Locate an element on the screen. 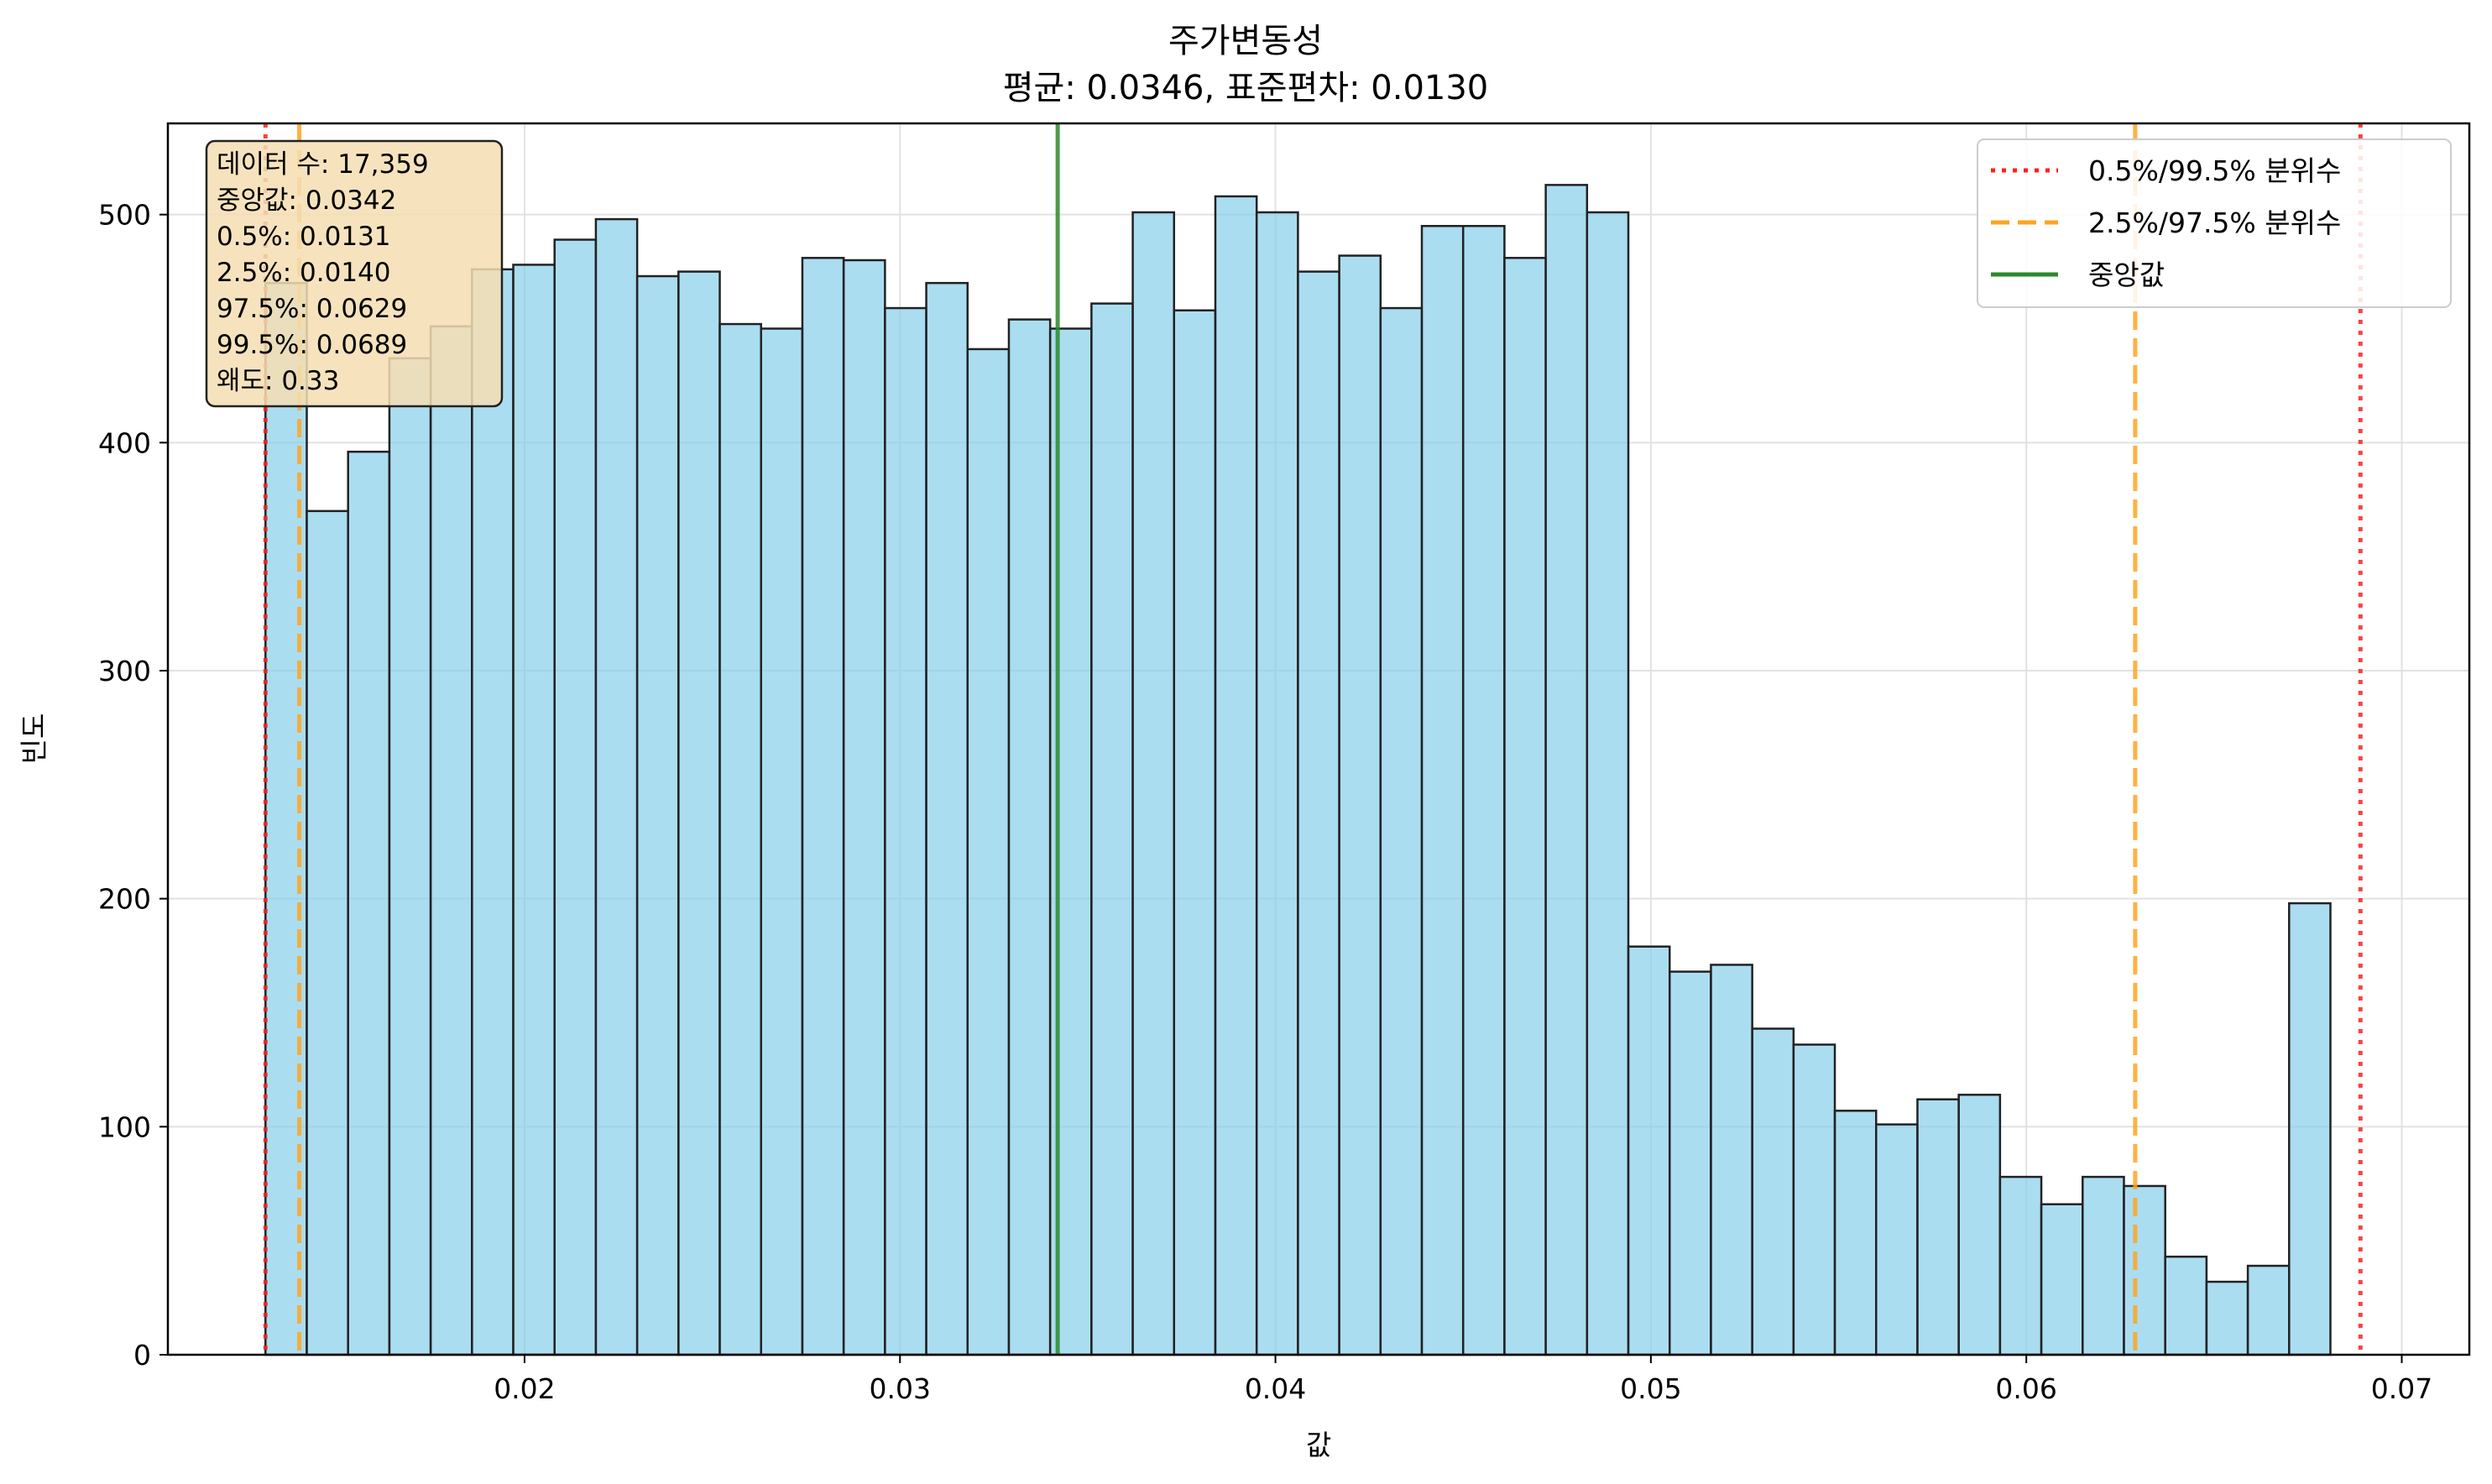 This screenshot has height=1484, width=2492. x-tick-label: 0.02 is located at coordinates (524, 1388).